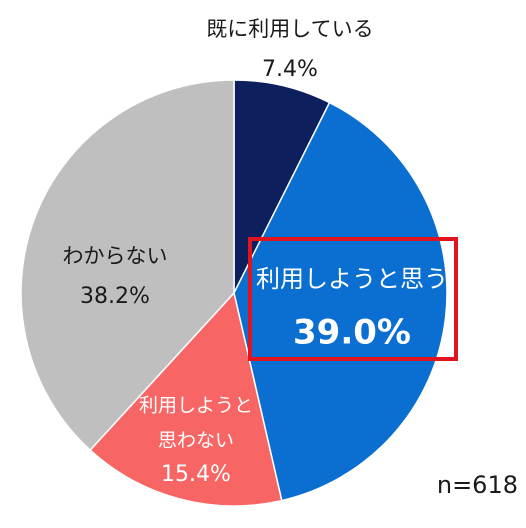  I want to click on slice-value-label: 39.0%, so click(352, 333).